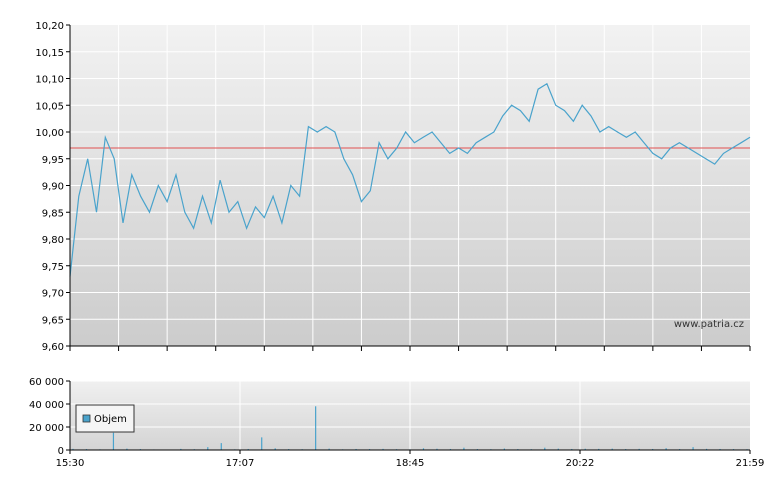  I want to click on volume-x-tick-label: 21:59, so click(750, 463).